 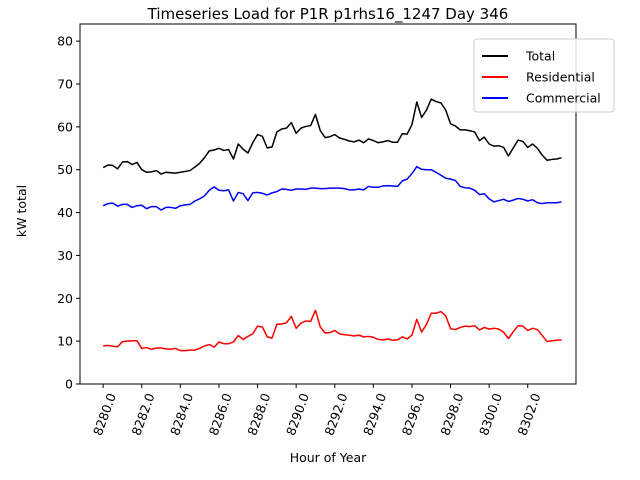 I want to click on y-axis: 0 10 20 30 40 50 60 70 80, so click(x=68, y=213).